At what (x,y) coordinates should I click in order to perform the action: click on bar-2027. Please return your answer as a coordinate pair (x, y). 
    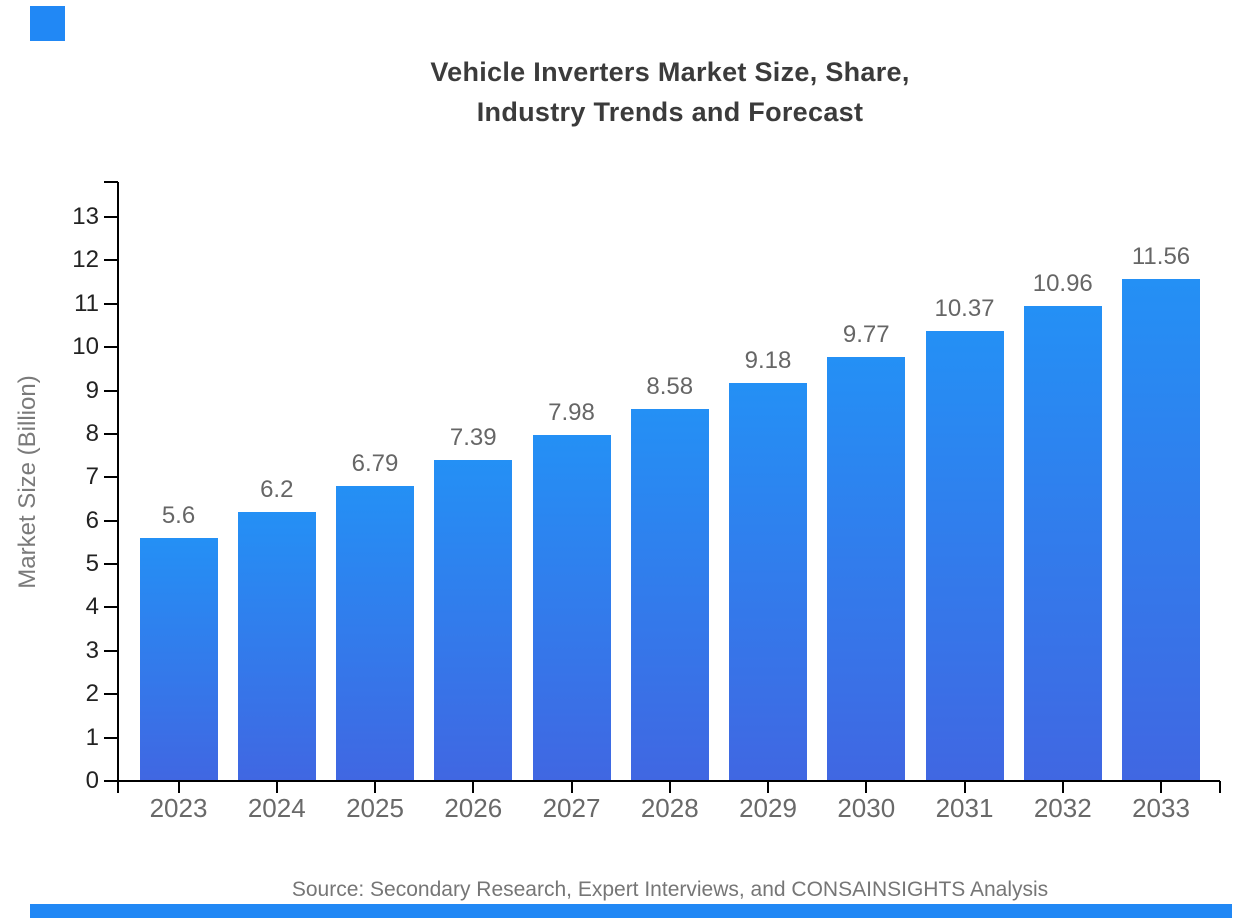
    Looking at the image, I should click on (571, 607).